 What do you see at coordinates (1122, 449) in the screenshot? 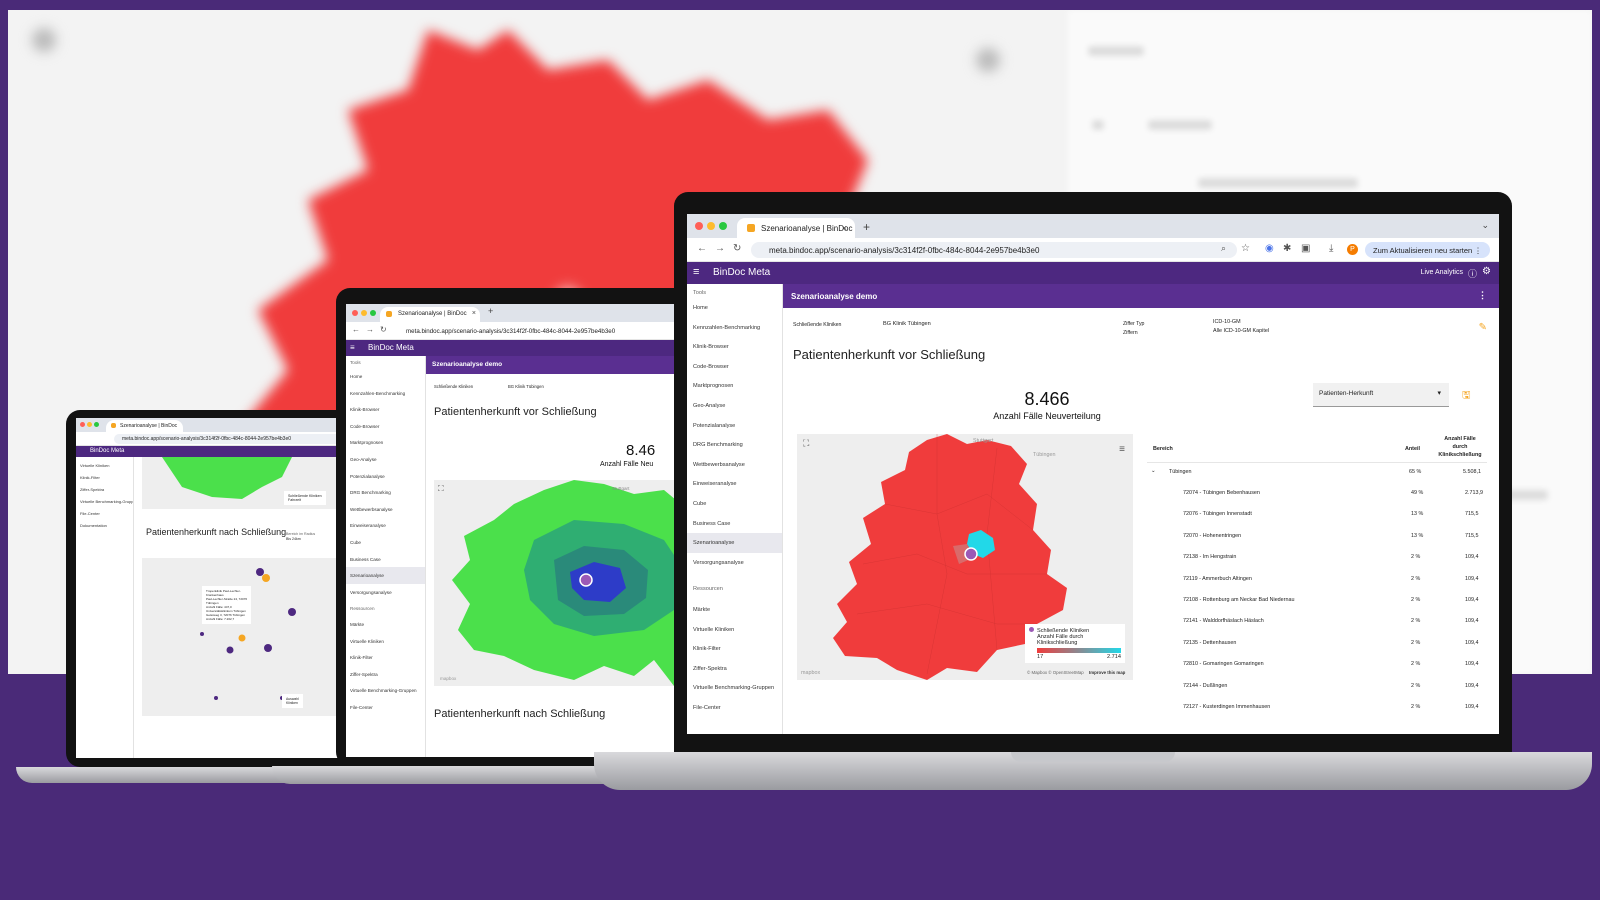
I see `layers-menu-icon: ≡` at bounding box center [1122, 449].